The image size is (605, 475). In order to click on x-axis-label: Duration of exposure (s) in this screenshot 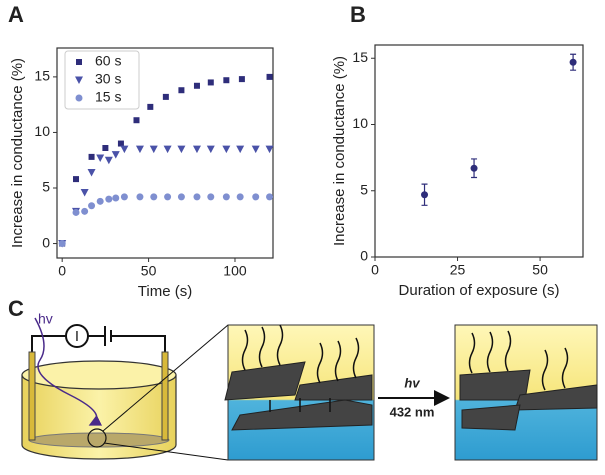, I will do `click(479, 290)`.